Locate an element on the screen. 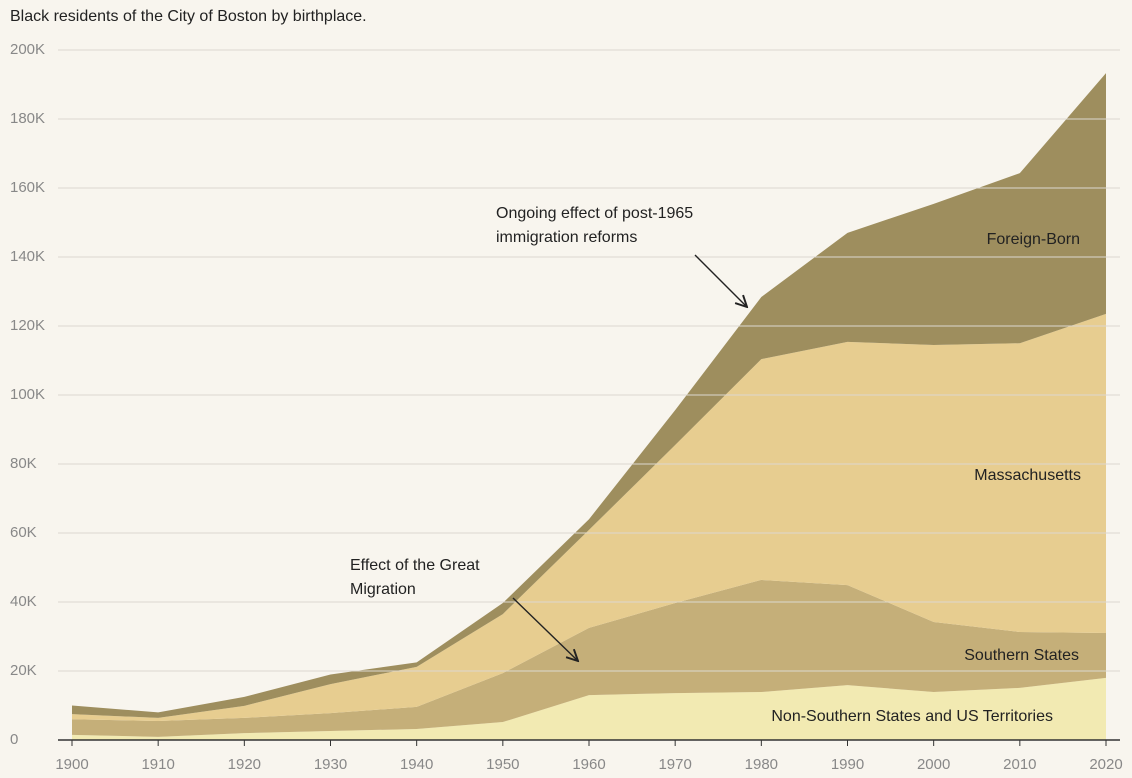  y-tick-label: 140K is located at coordinates (27, 256).